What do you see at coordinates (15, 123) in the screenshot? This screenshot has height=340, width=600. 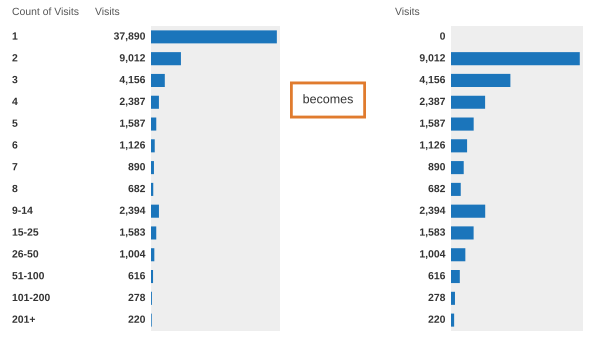 I see `y-tick-label: 5` at bounding box center [15, 123].